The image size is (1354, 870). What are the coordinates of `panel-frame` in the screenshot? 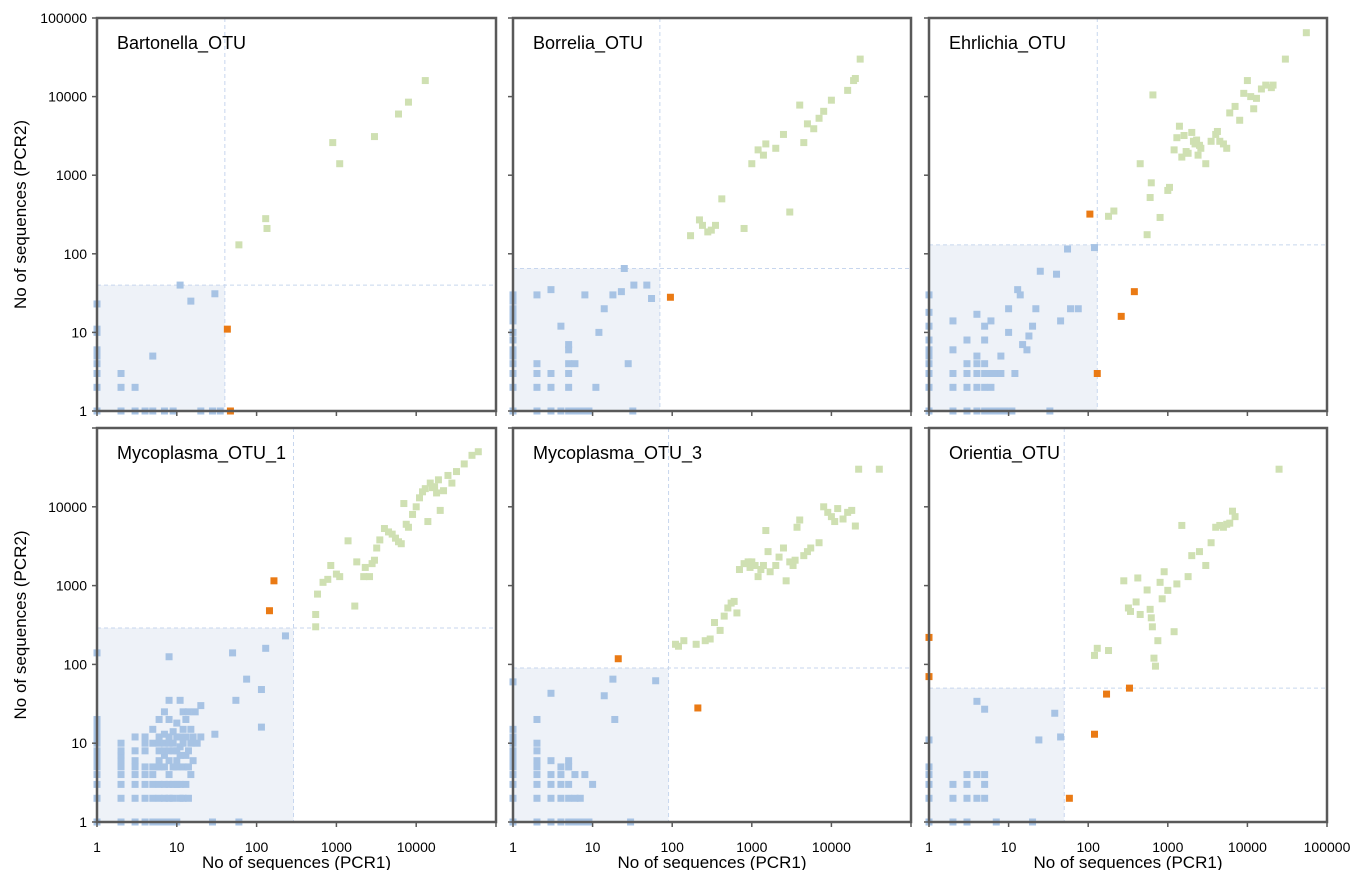 It's located at (712, 625).